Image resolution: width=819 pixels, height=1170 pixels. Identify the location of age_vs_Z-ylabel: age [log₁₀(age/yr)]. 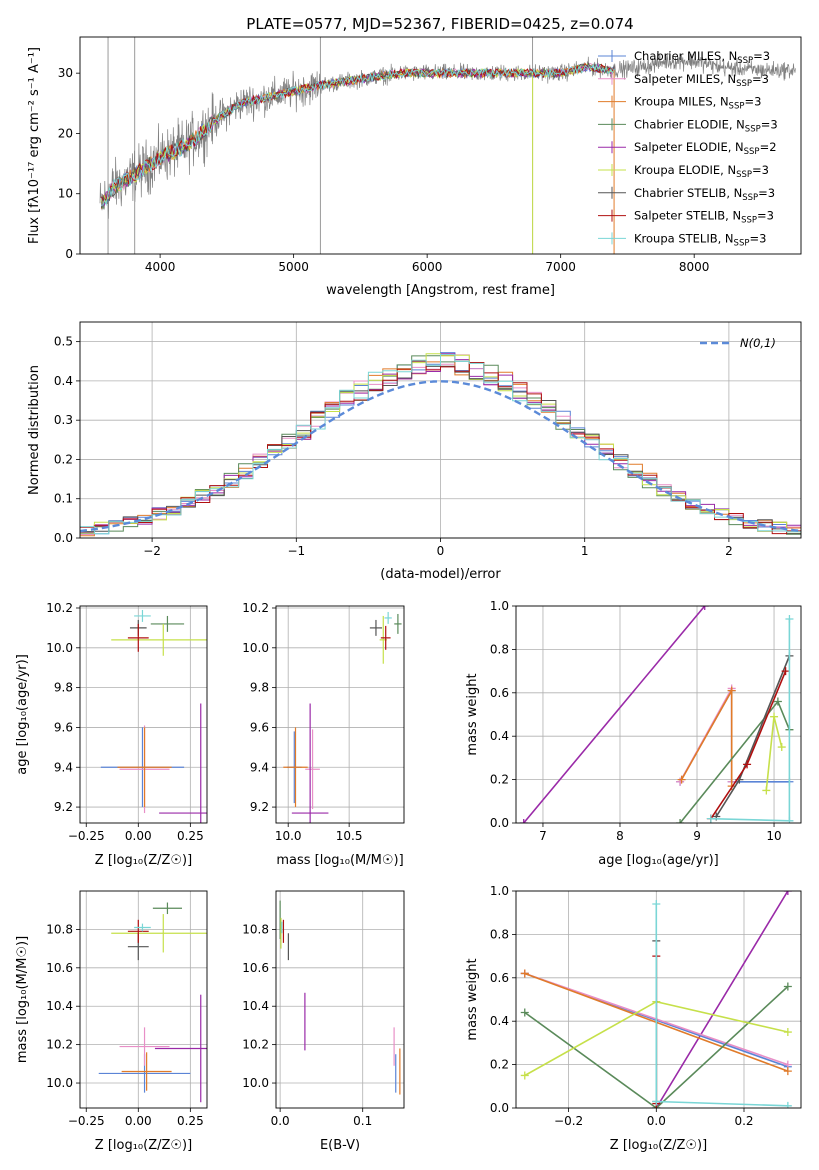
(22, 714).